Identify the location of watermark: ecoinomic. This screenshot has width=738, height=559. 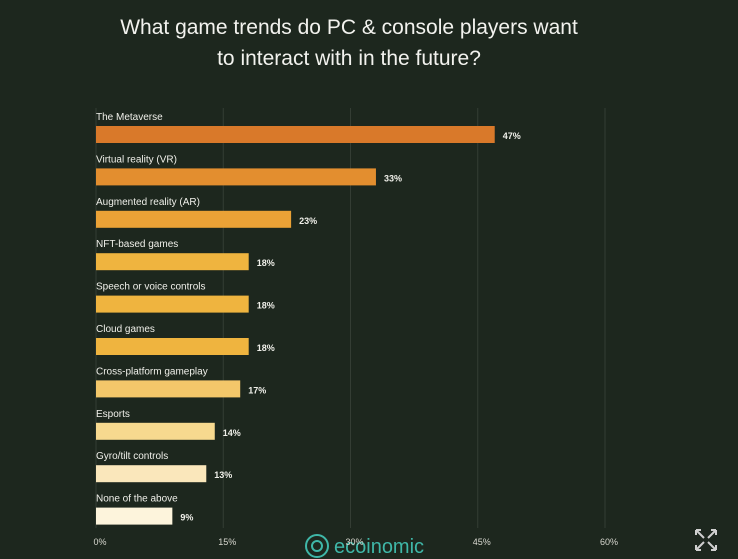
(379, 547).